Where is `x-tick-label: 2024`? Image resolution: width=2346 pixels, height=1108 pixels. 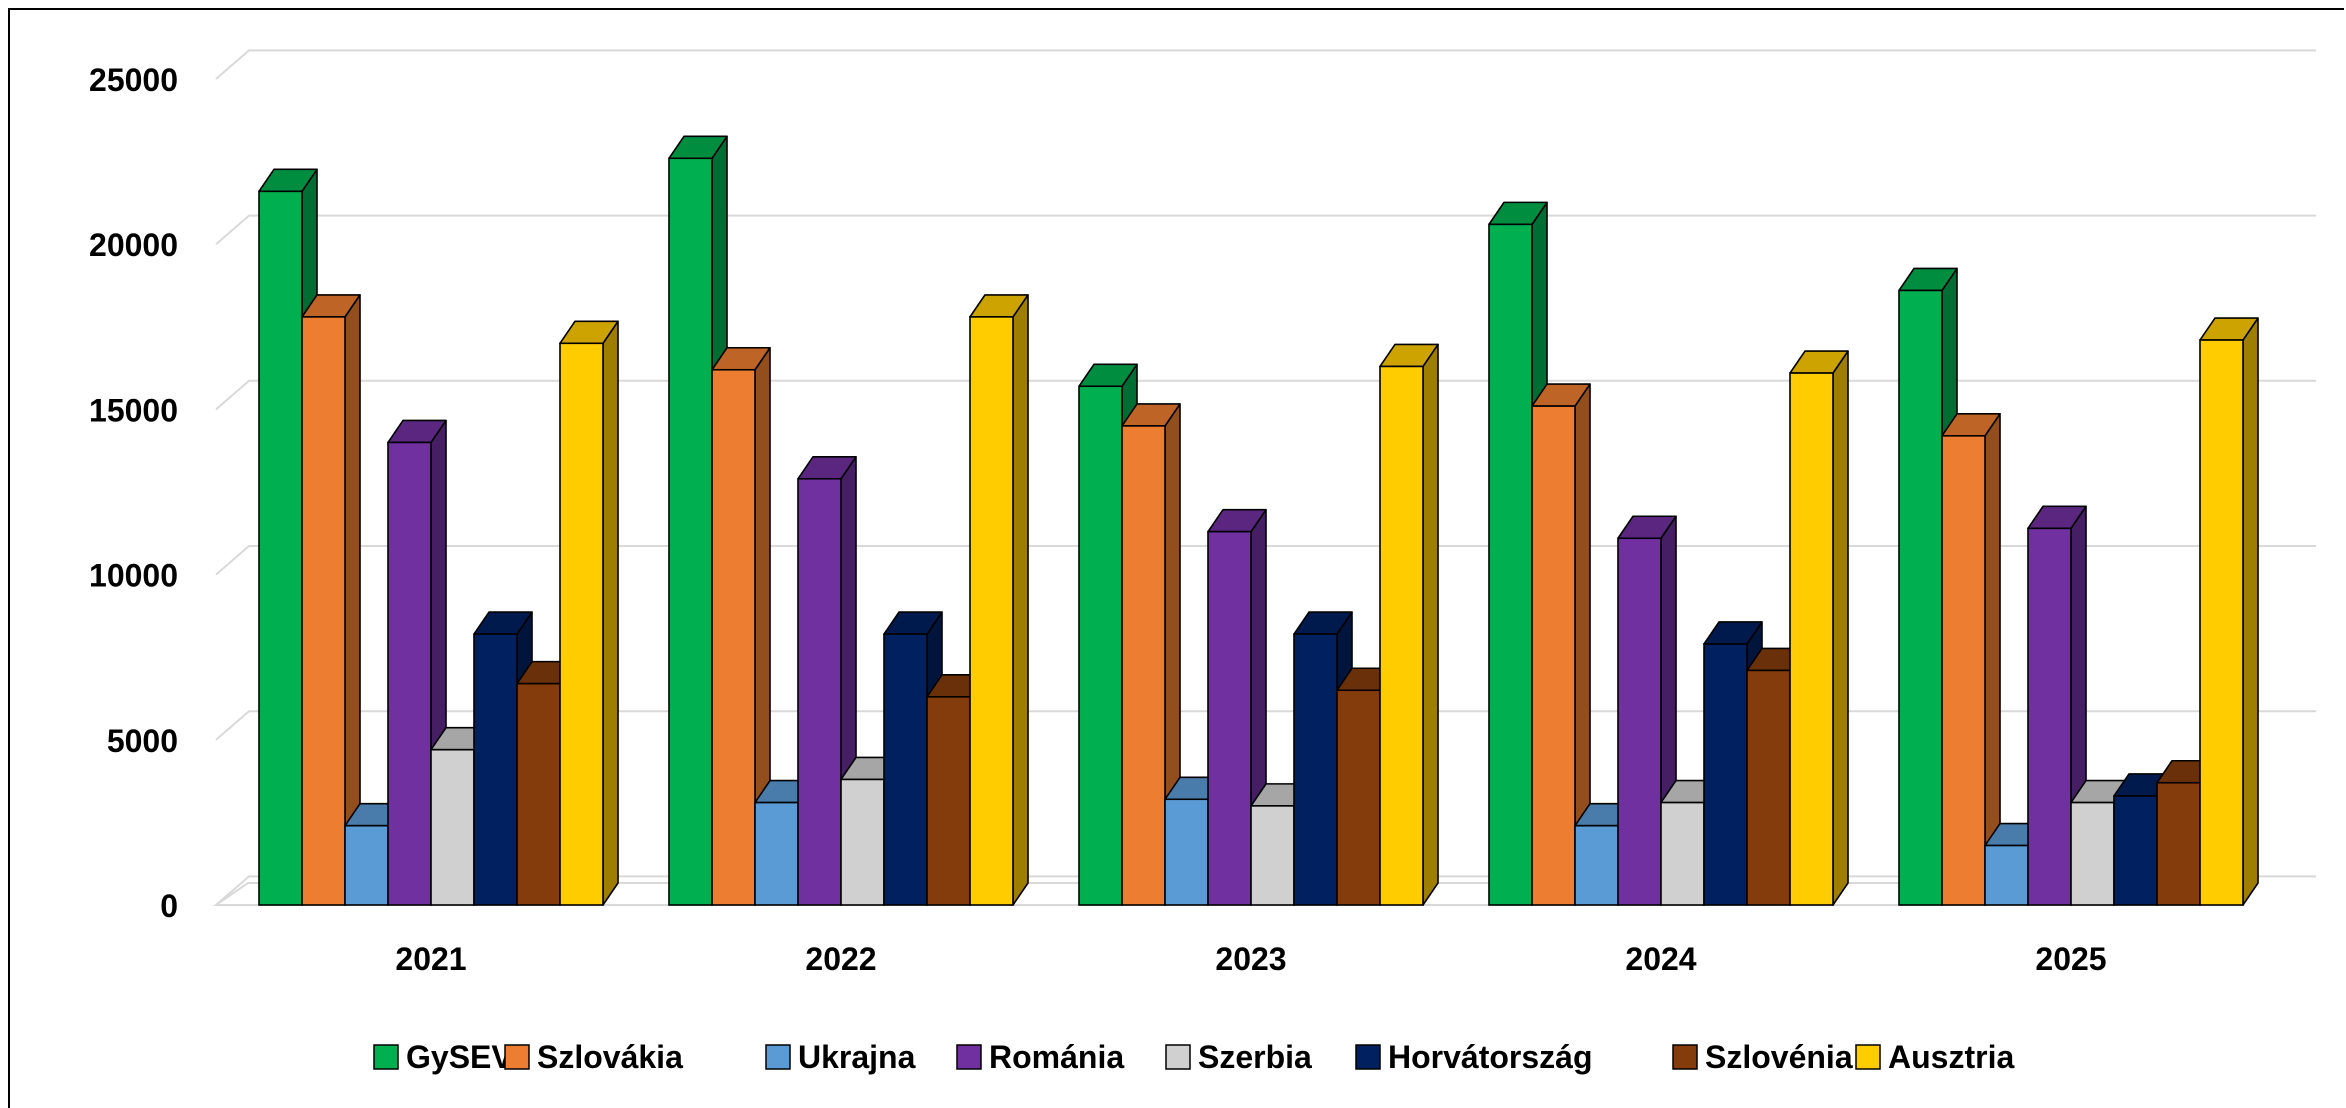 x-tick-label: 2024 is located at coordinates (1660, 959).